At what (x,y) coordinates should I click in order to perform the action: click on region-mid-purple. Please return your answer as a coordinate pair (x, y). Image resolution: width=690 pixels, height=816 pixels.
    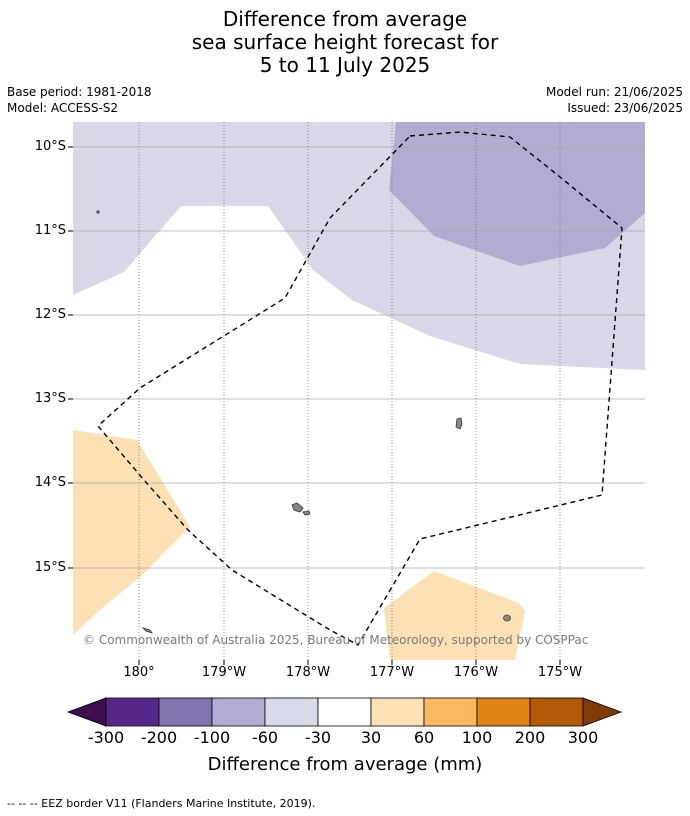
    Looking at the image, I should click on (517, 194).